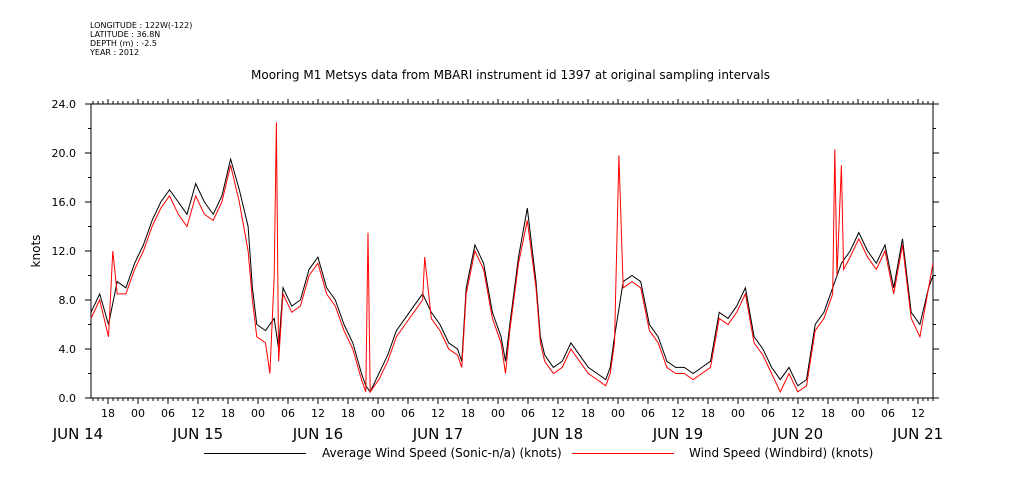 The height and width of the screenshot is (504, 1009). I want to click on y-tick-label: 24.0, so click(64, 104).